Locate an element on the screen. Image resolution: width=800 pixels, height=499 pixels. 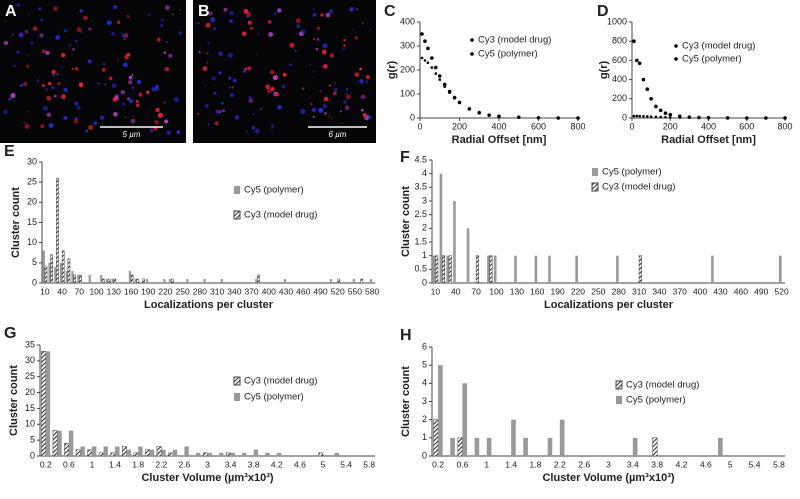
x-axis-title: Radial Offset [nm] is located at coordinates (499, 140).